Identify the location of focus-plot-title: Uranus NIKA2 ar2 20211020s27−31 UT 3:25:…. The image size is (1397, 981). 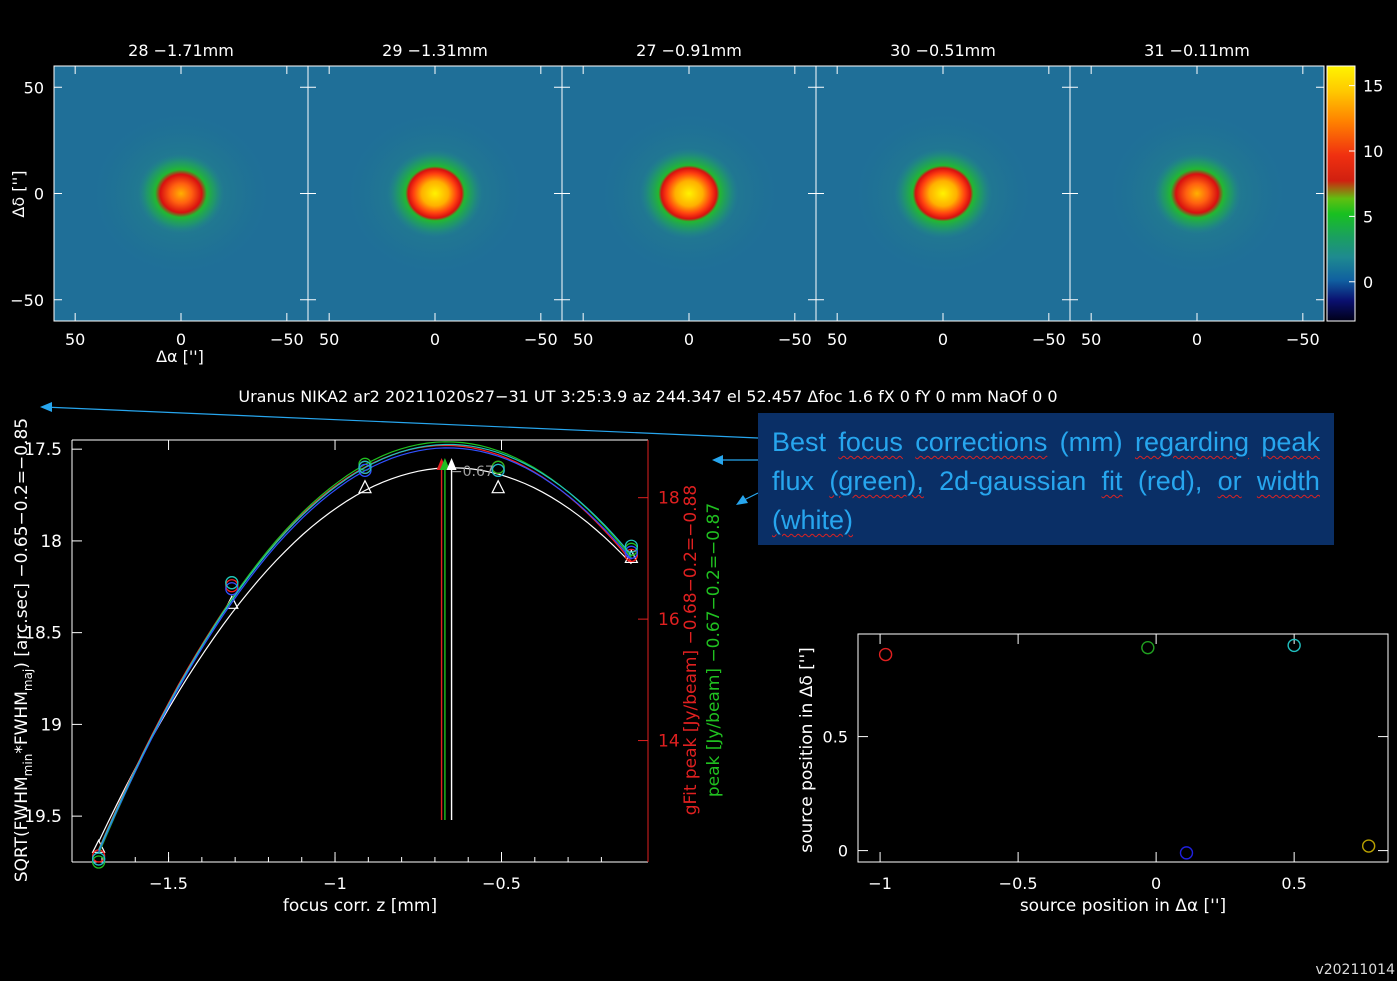
(647, 396).